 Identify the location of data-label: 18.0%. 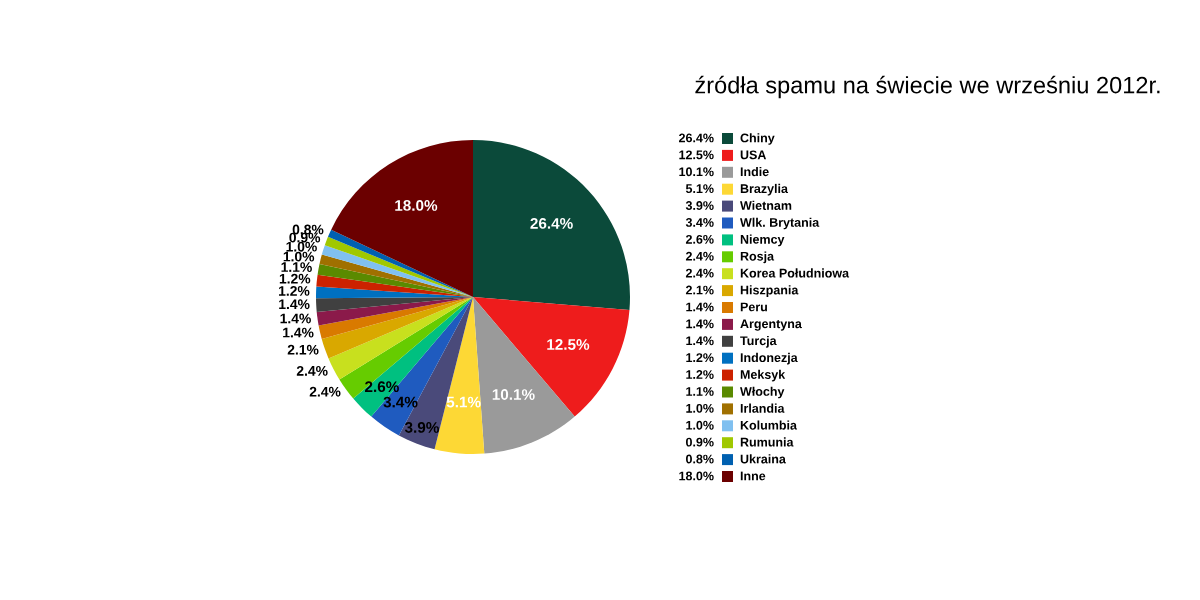
(416, 205).